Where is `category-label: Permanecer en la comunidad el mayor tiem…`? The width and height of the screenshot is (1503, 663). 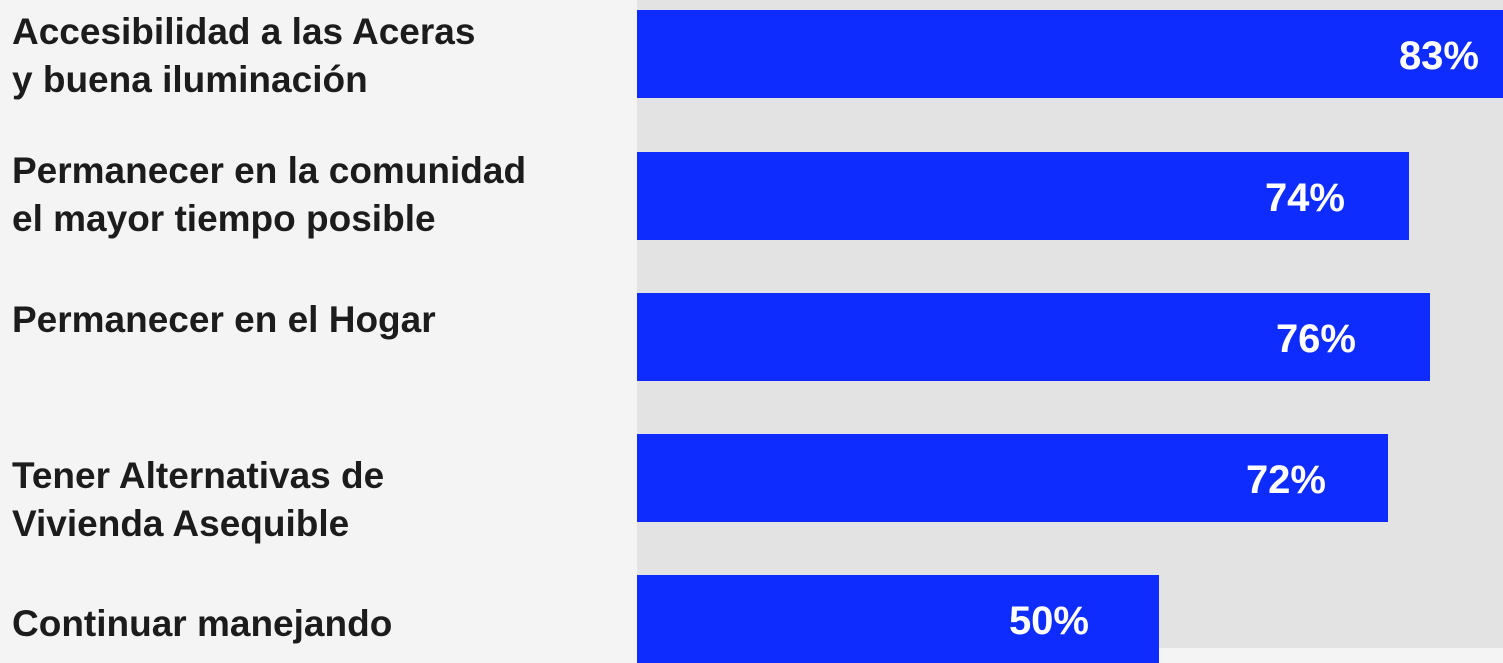 category-label: Permanecer en la comunidad el mayor tiem… is located at coordinates (269, 194).